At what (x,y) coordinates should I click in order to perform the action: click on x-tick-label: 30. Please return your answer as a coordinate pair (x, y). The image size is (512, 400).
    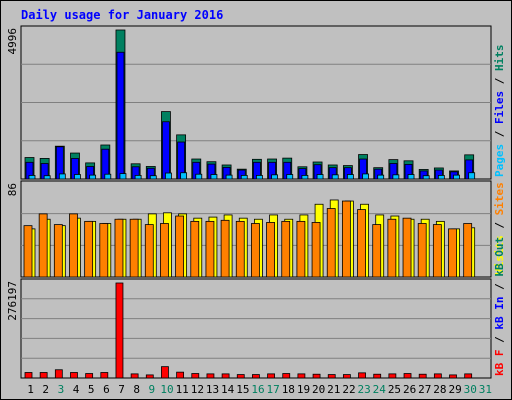
    Looking at the image, I should click on (470, 389).